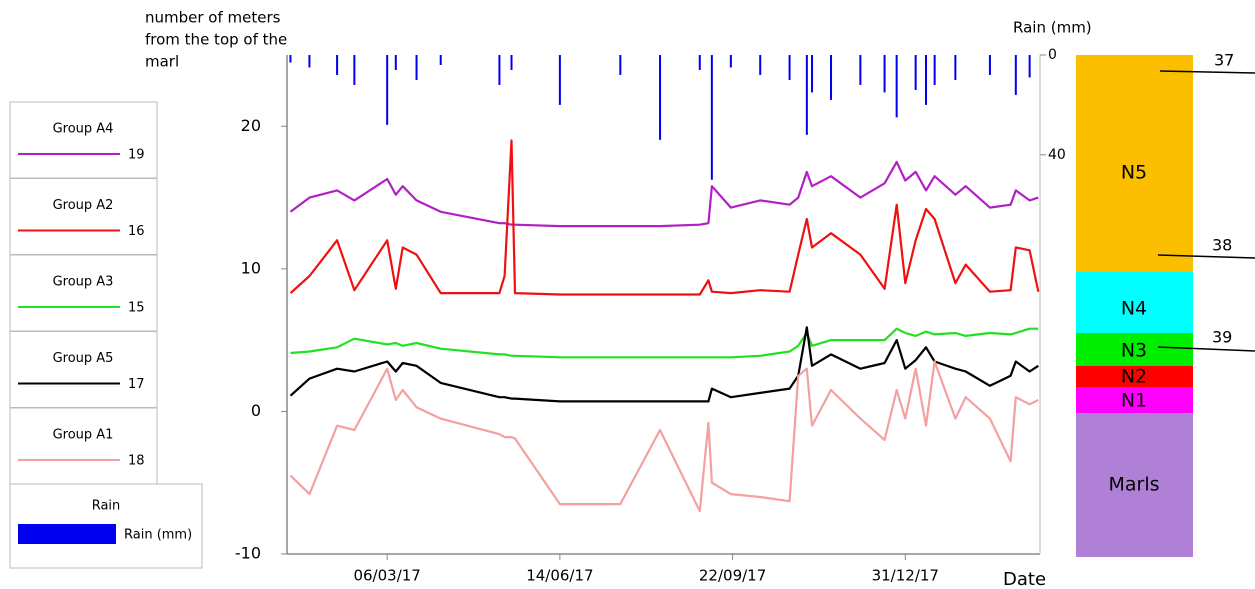 This screenshot has height=589, width=1255. What do you see at coordinates (1134, 173) in the screenshot?
I see `layer-label: N5` at bounding box center [1134, 173].